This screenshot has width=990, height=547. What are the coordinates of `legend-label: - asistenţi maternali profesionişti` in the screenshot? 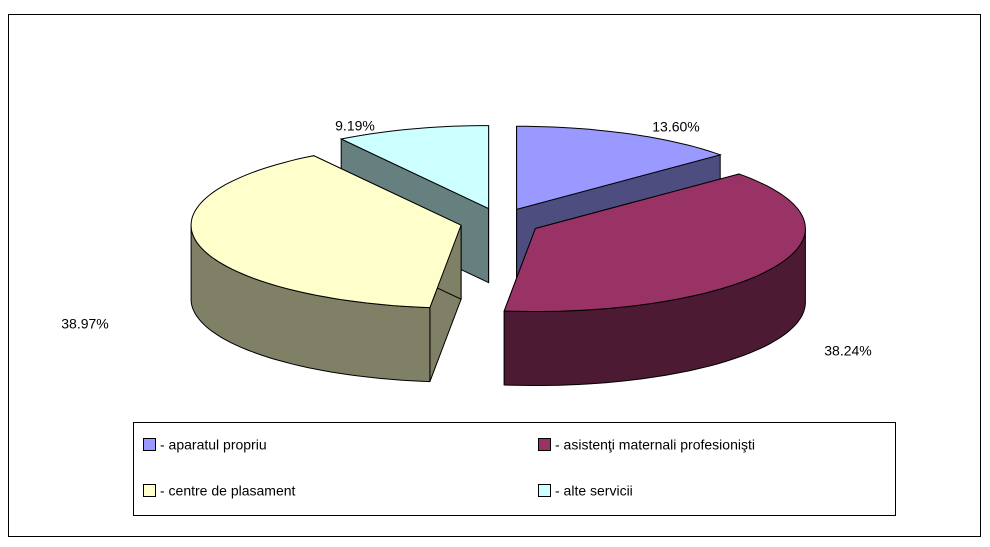 It's located at (655, 445).